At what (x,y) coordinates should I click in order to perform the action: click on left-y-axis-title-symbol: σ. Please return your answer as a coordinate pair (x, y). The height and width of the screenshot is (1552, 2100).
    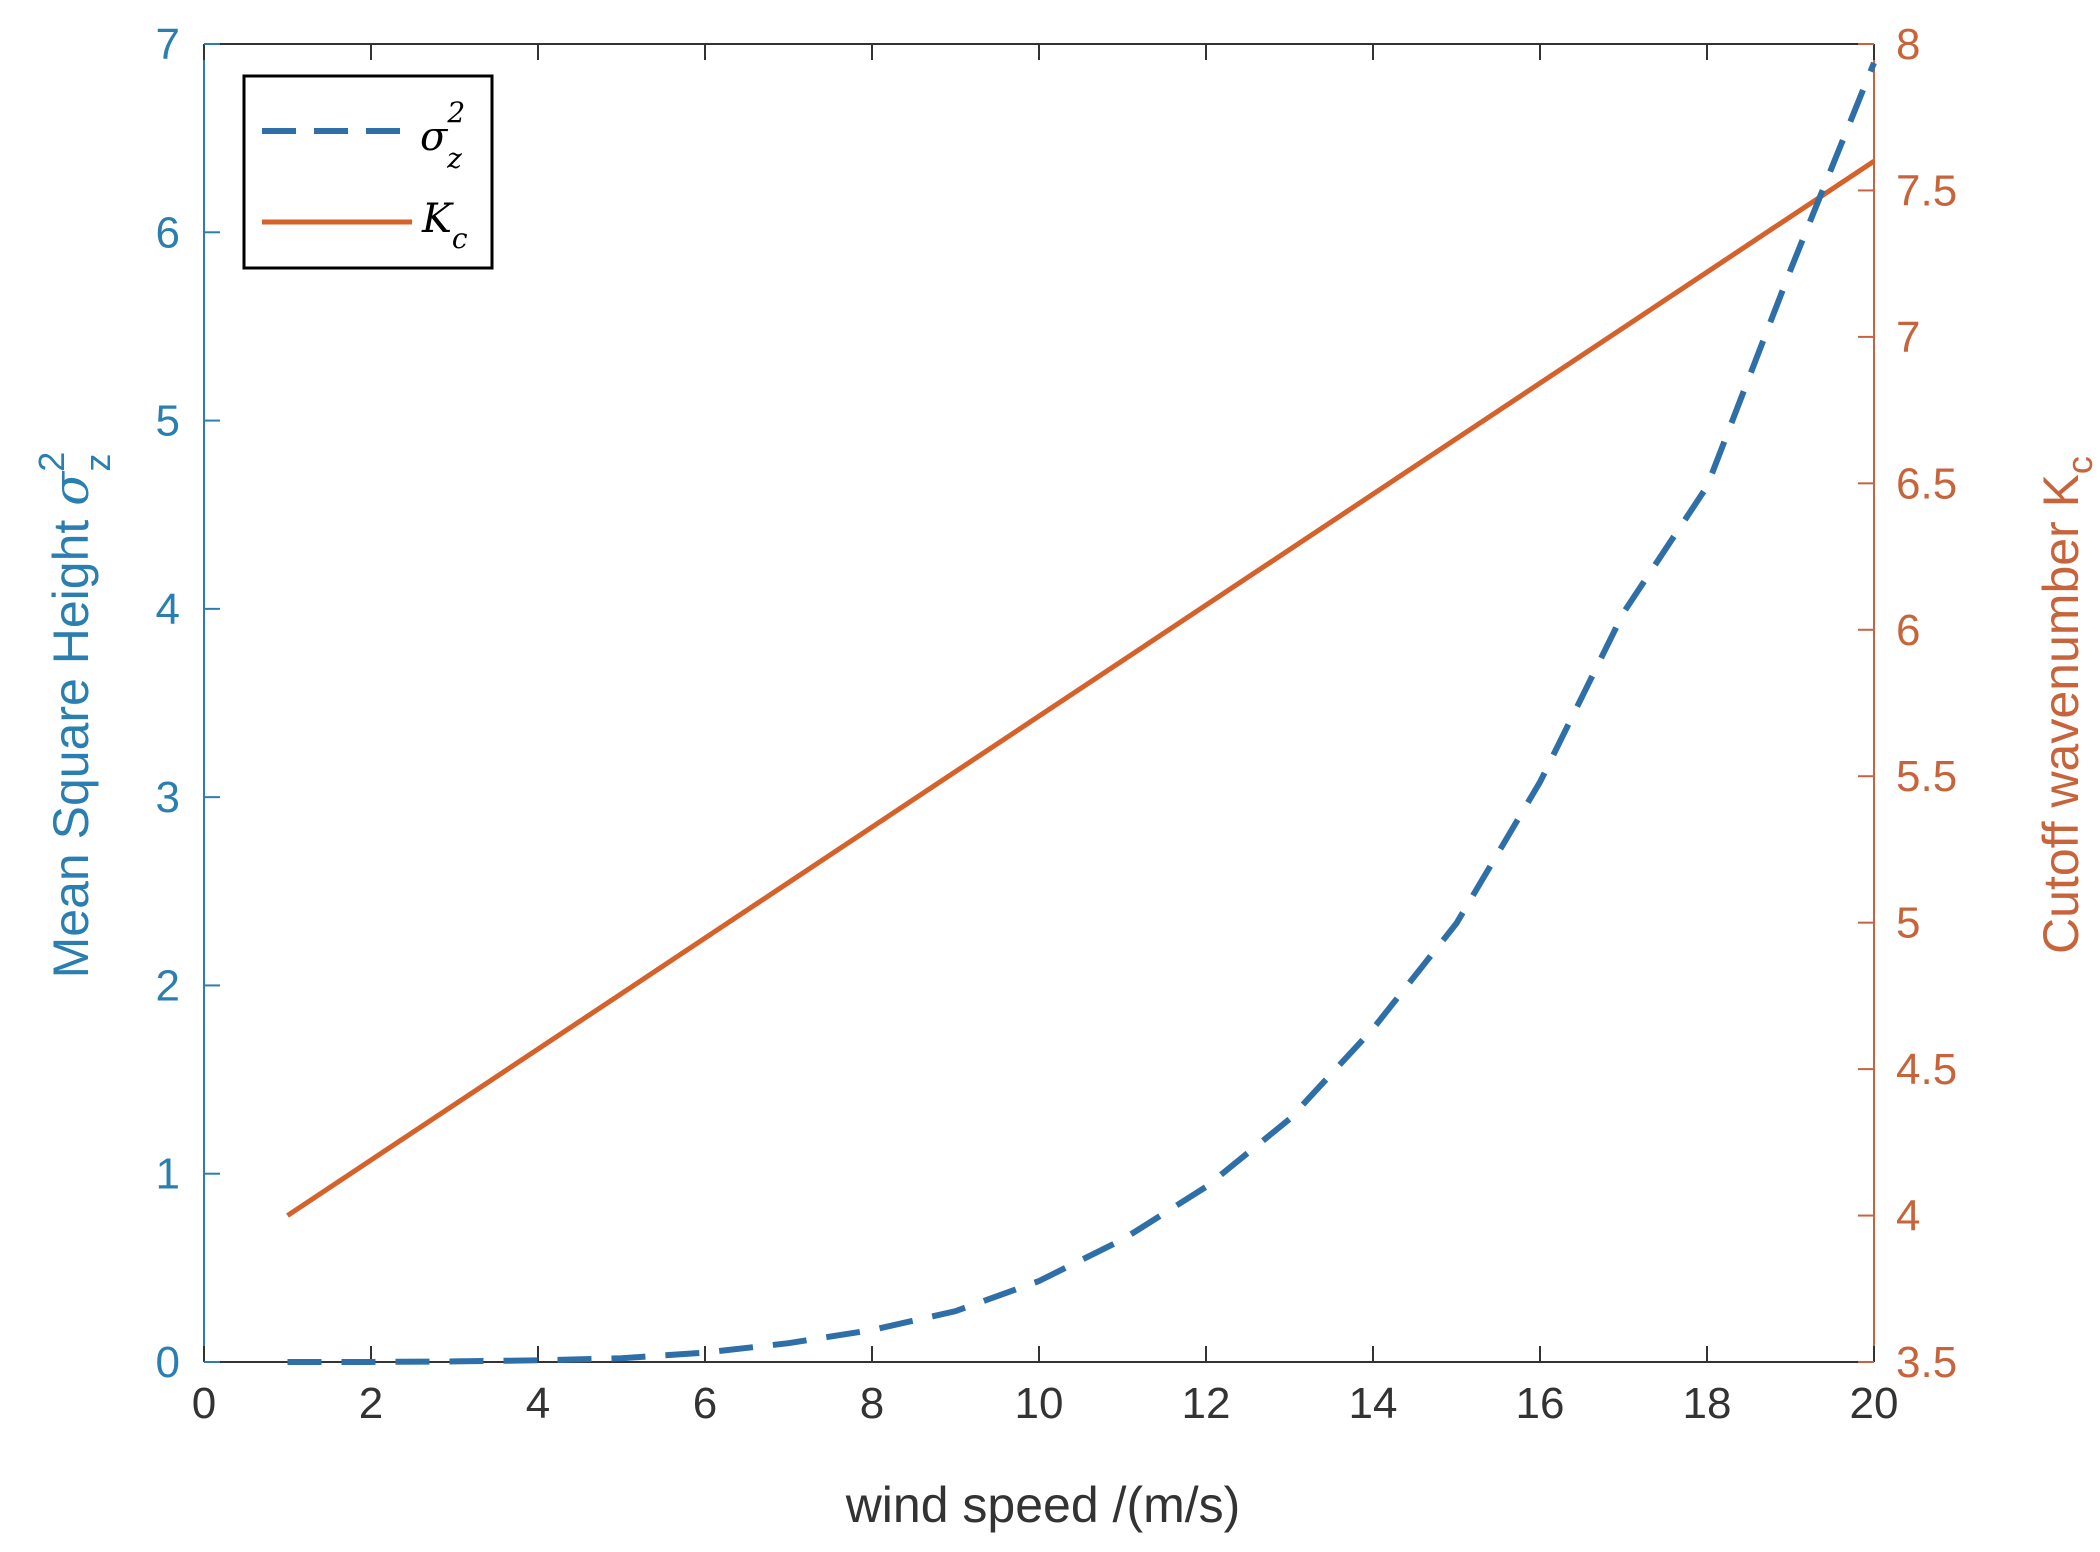
    Looking at the image, I should click on (71, 488).